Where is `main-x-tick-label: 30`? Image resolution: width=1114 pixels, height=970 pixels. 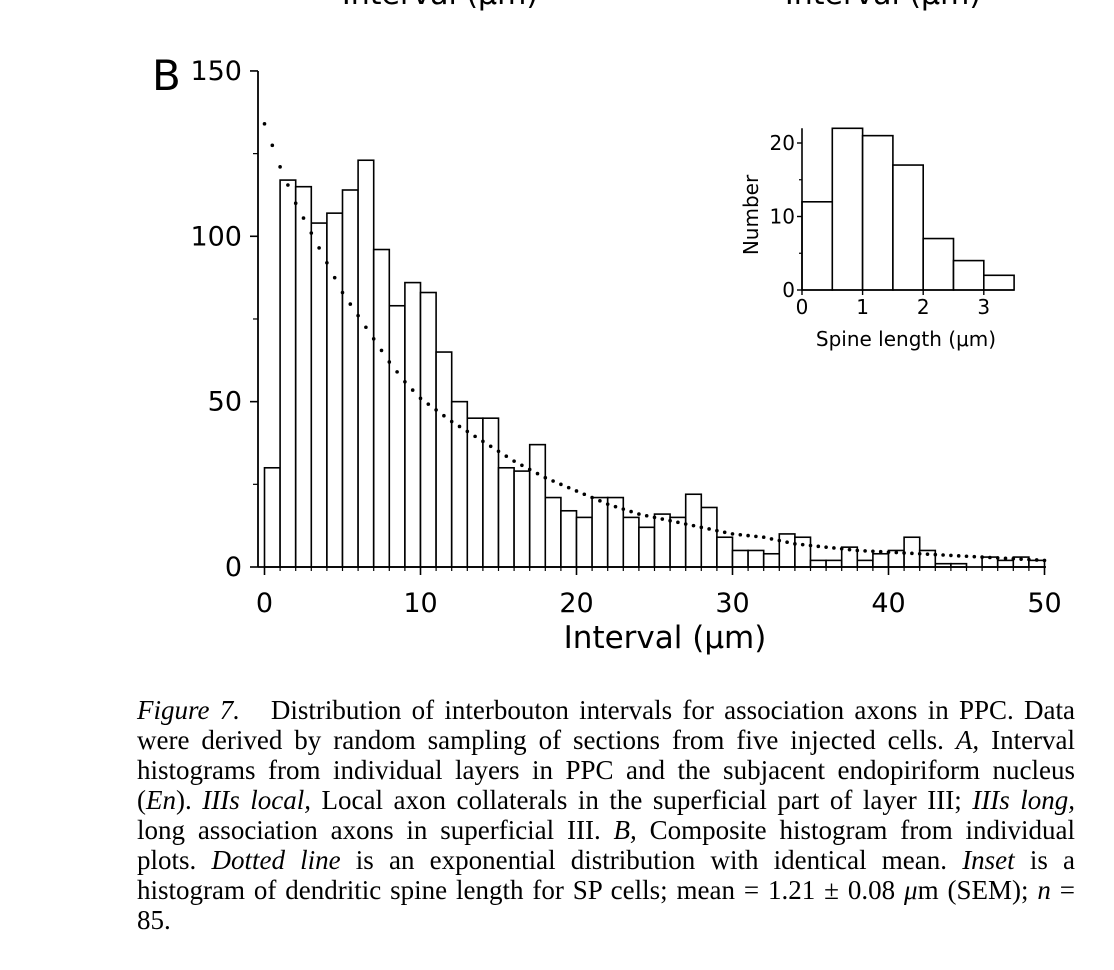 main-x-tick-label: 30 is located at coordinates (732, 603).